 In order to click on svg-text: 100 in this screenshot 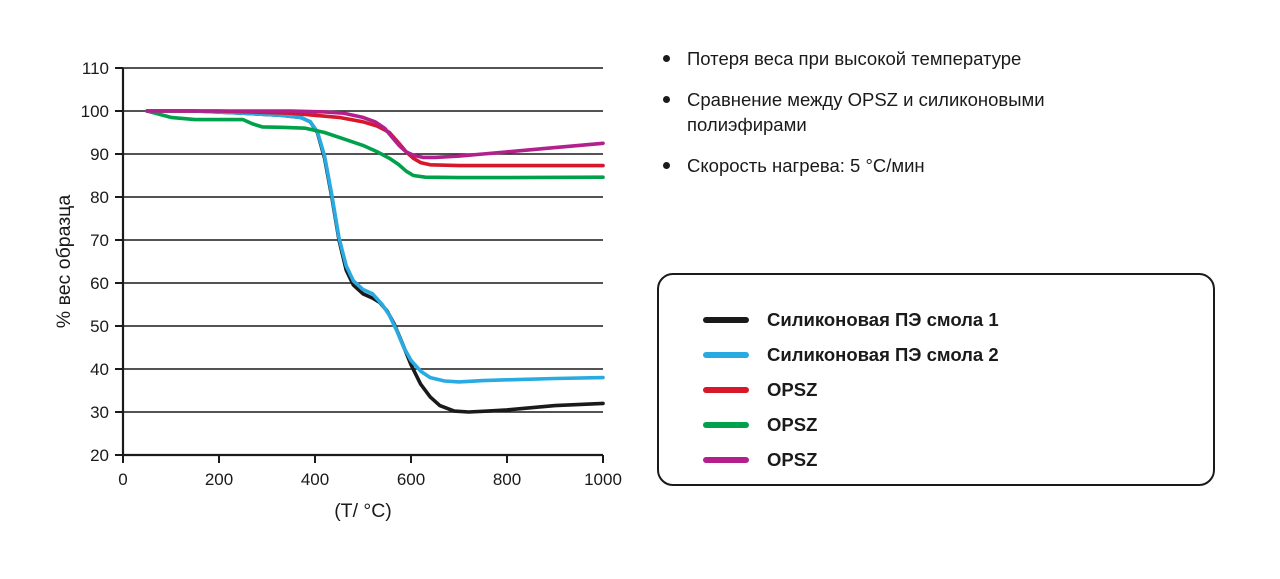, I will do `click(95, 111)`.